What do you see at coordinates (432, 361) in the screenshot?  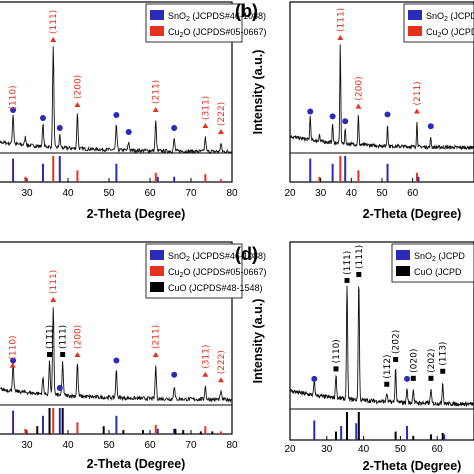 I see `peak-label: (202)` at bounding box center [432, 361].